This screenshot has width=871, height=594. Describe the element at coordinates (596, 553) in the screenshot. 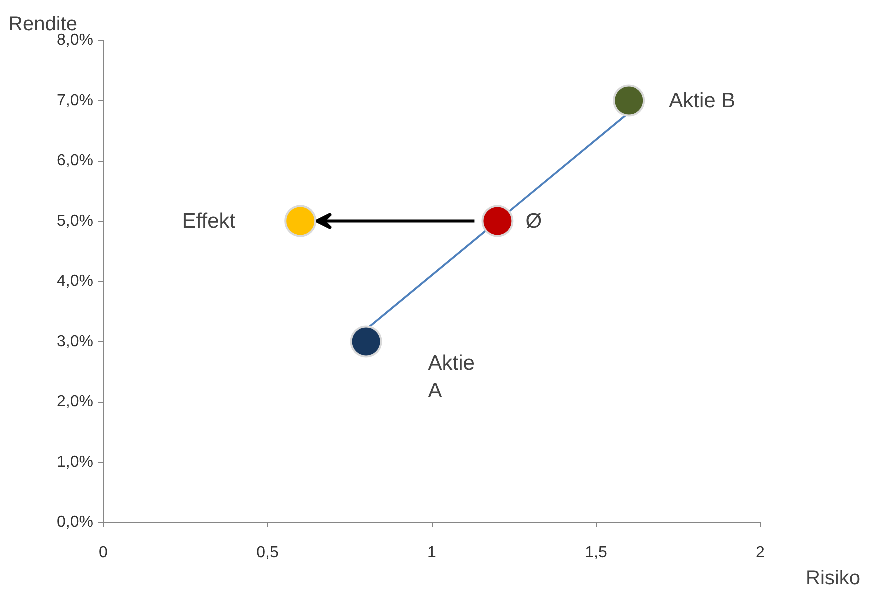

I see `x-tick-label: 1,5` at that location.